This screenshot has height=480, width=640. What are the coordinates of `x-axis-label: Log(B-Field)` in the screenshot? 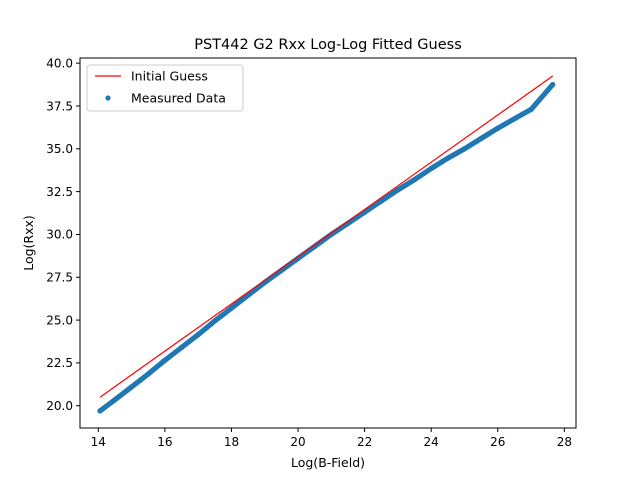 It's located at (328, 462).